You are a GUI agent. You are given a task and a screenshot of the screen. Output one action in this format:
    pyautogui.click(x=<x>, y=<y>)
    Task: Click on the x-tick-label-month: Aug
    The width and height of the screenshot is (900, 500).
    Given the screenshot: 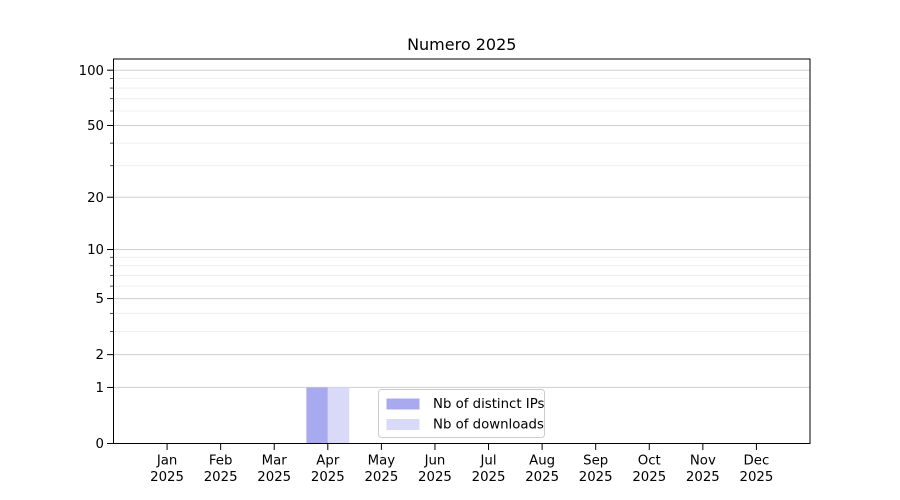 What is the action you would take?
    pyautogui.click(x=542, y=461)
    